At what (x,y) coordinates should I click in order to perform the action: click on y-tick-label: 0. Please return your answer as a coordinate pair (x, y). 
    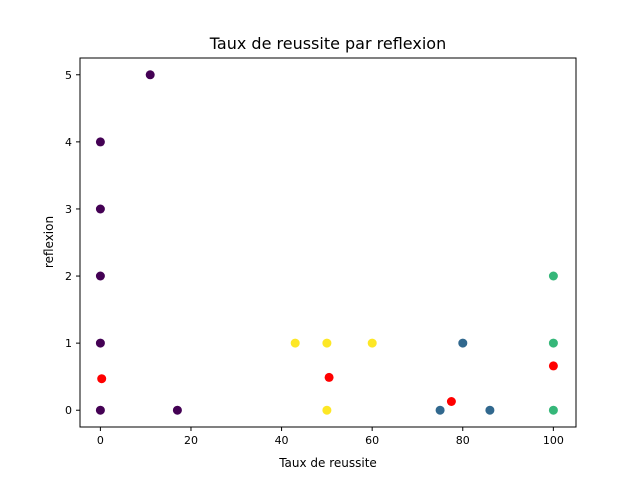
    Looking at the image, I should click on (68, 410).